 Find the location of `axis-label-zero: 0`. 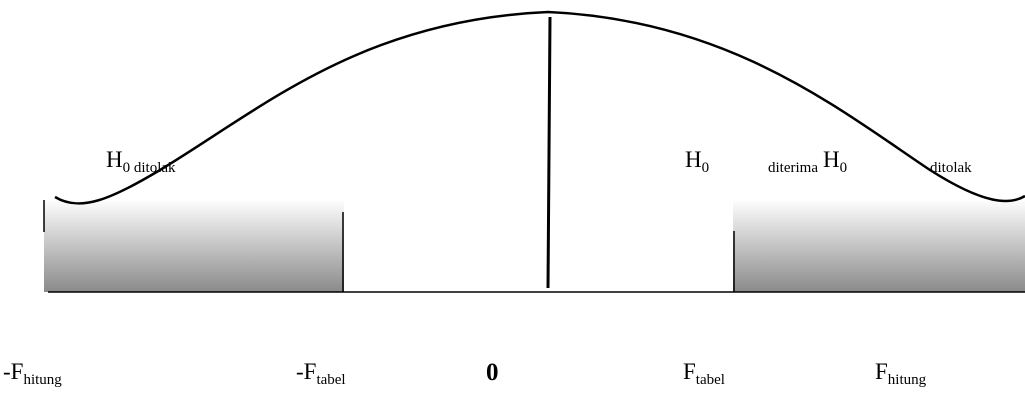

axis-label-zero: 0 is located at coordinates (492, 372).